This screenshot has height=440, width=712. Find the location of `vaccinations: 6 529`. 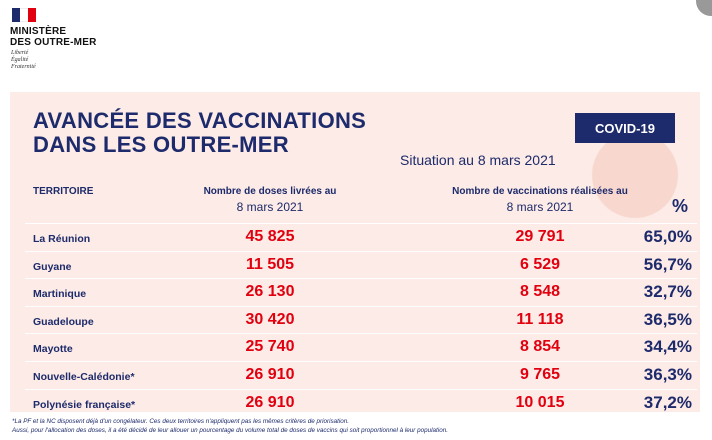

vaccinations: 6 529 is located at coordinates (540, 264).